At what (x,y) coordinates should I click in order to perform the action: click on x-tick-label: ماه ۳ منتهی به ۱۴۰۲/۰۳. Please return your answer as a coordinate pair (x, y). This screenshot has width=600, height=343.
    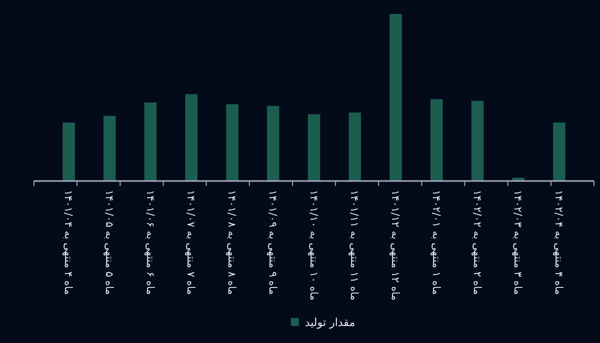
    Looking at the image, I should click on (518, 242).